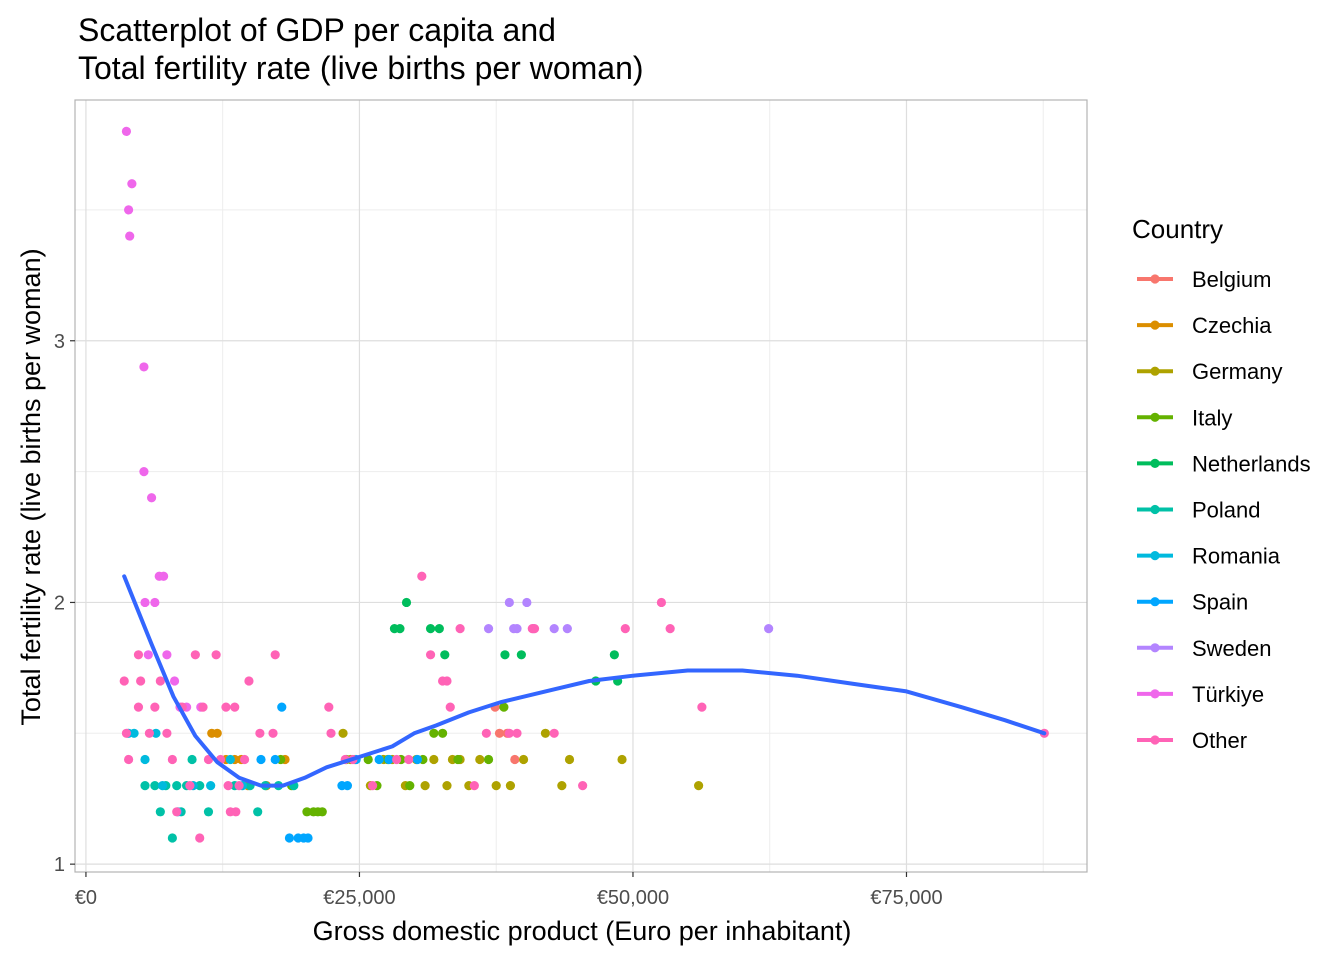  Describe the element at coordinates (1219, 740) in the screenshot. I see `legend-label: Other` at that location.